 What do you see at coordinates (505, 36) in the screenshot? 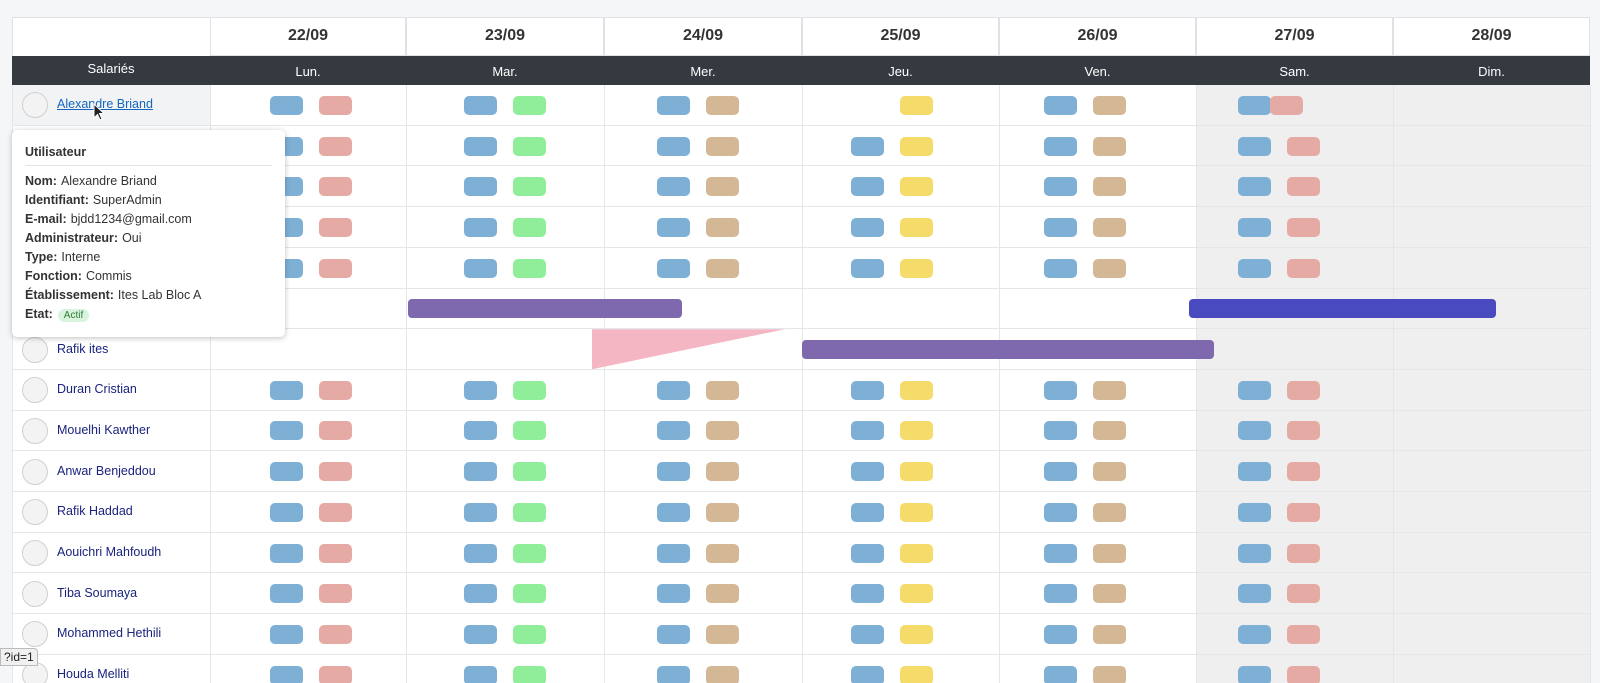
I see `date-header: 23/09` at bounding box center [505, 36].